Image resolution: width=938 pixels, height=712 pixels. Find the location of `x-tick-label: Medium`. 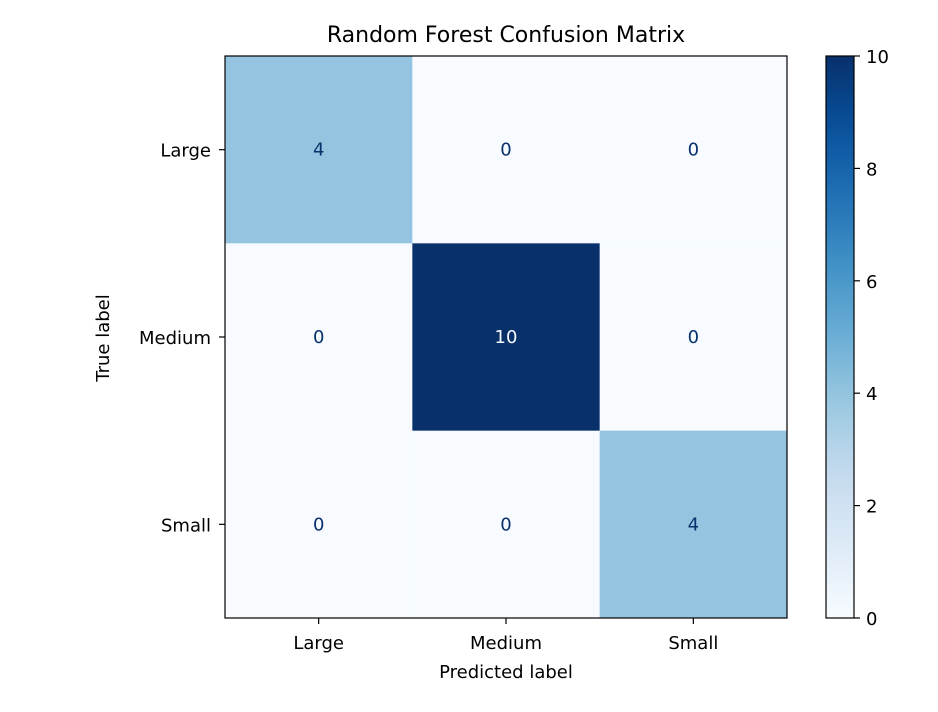

x-tick-label: Medium is located at coordinates (506, 643).